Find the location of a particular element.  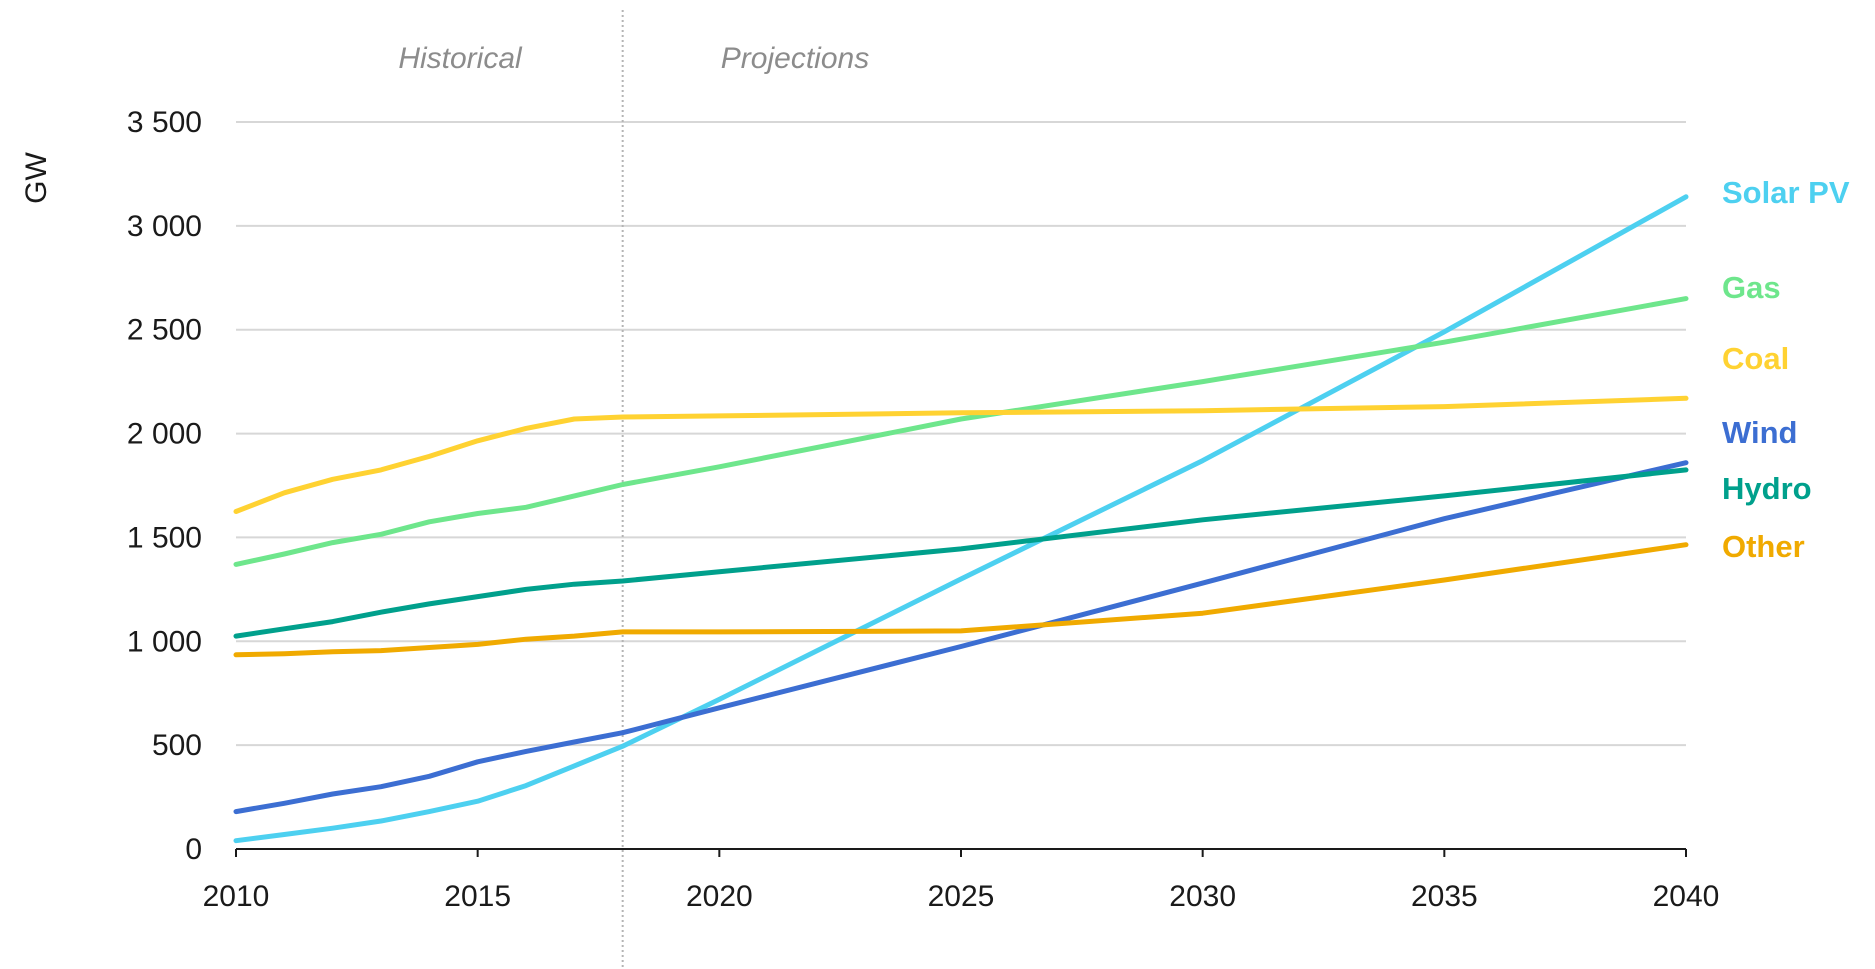

y-tick-label: 3 500 is located at coordinates (164, 122).